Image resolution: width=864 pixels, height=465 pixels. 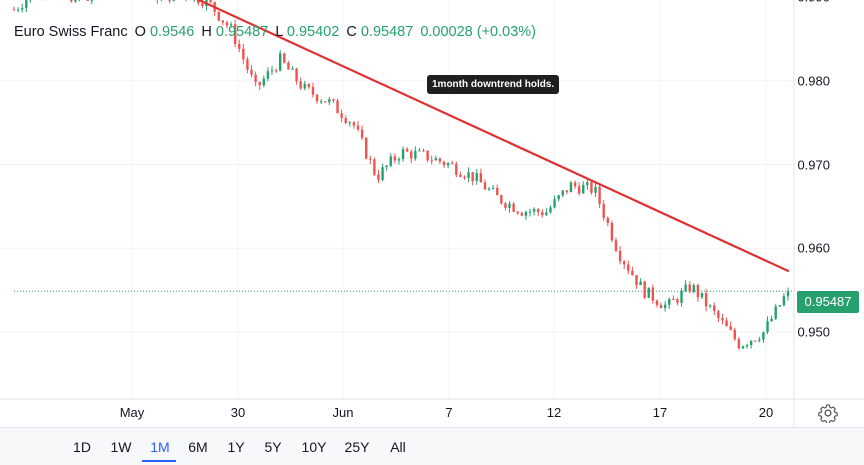 What do you see at coordinates (813, 248) in the screenshot?
I see `price-tick-label: 0.960` at bounding box center [813, 248].